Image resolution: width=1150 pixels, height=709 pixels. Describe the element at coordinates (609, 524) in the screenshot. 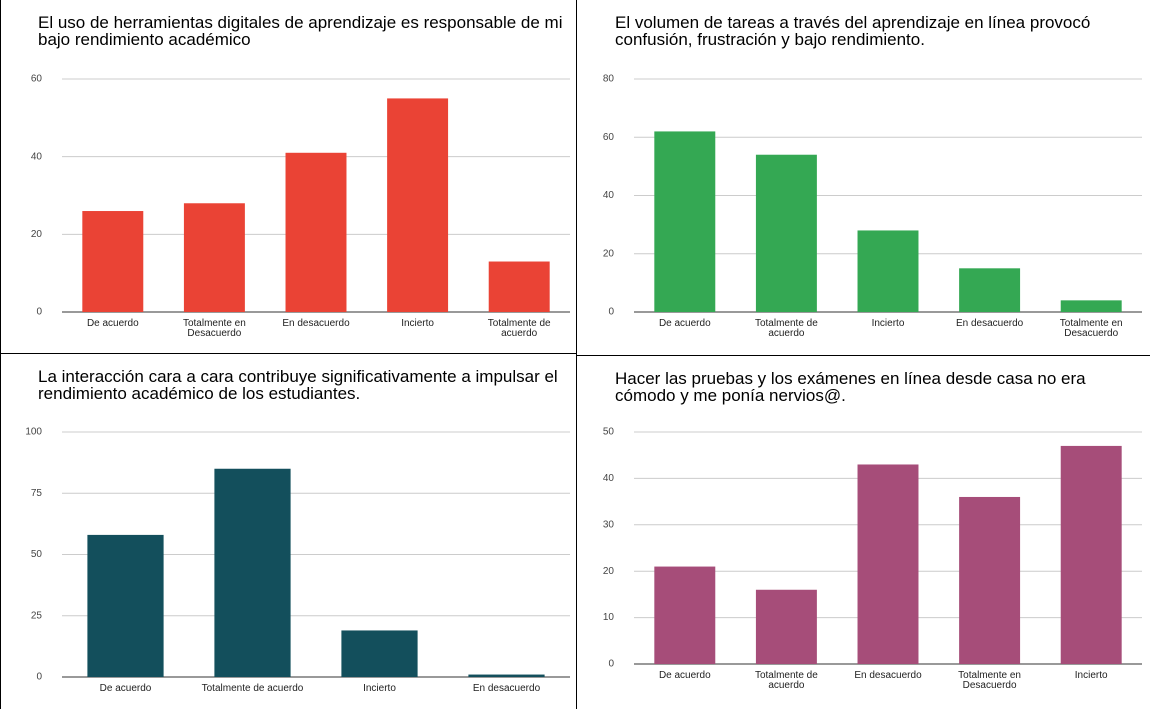

I see `y-tick-label: 30` at that location.